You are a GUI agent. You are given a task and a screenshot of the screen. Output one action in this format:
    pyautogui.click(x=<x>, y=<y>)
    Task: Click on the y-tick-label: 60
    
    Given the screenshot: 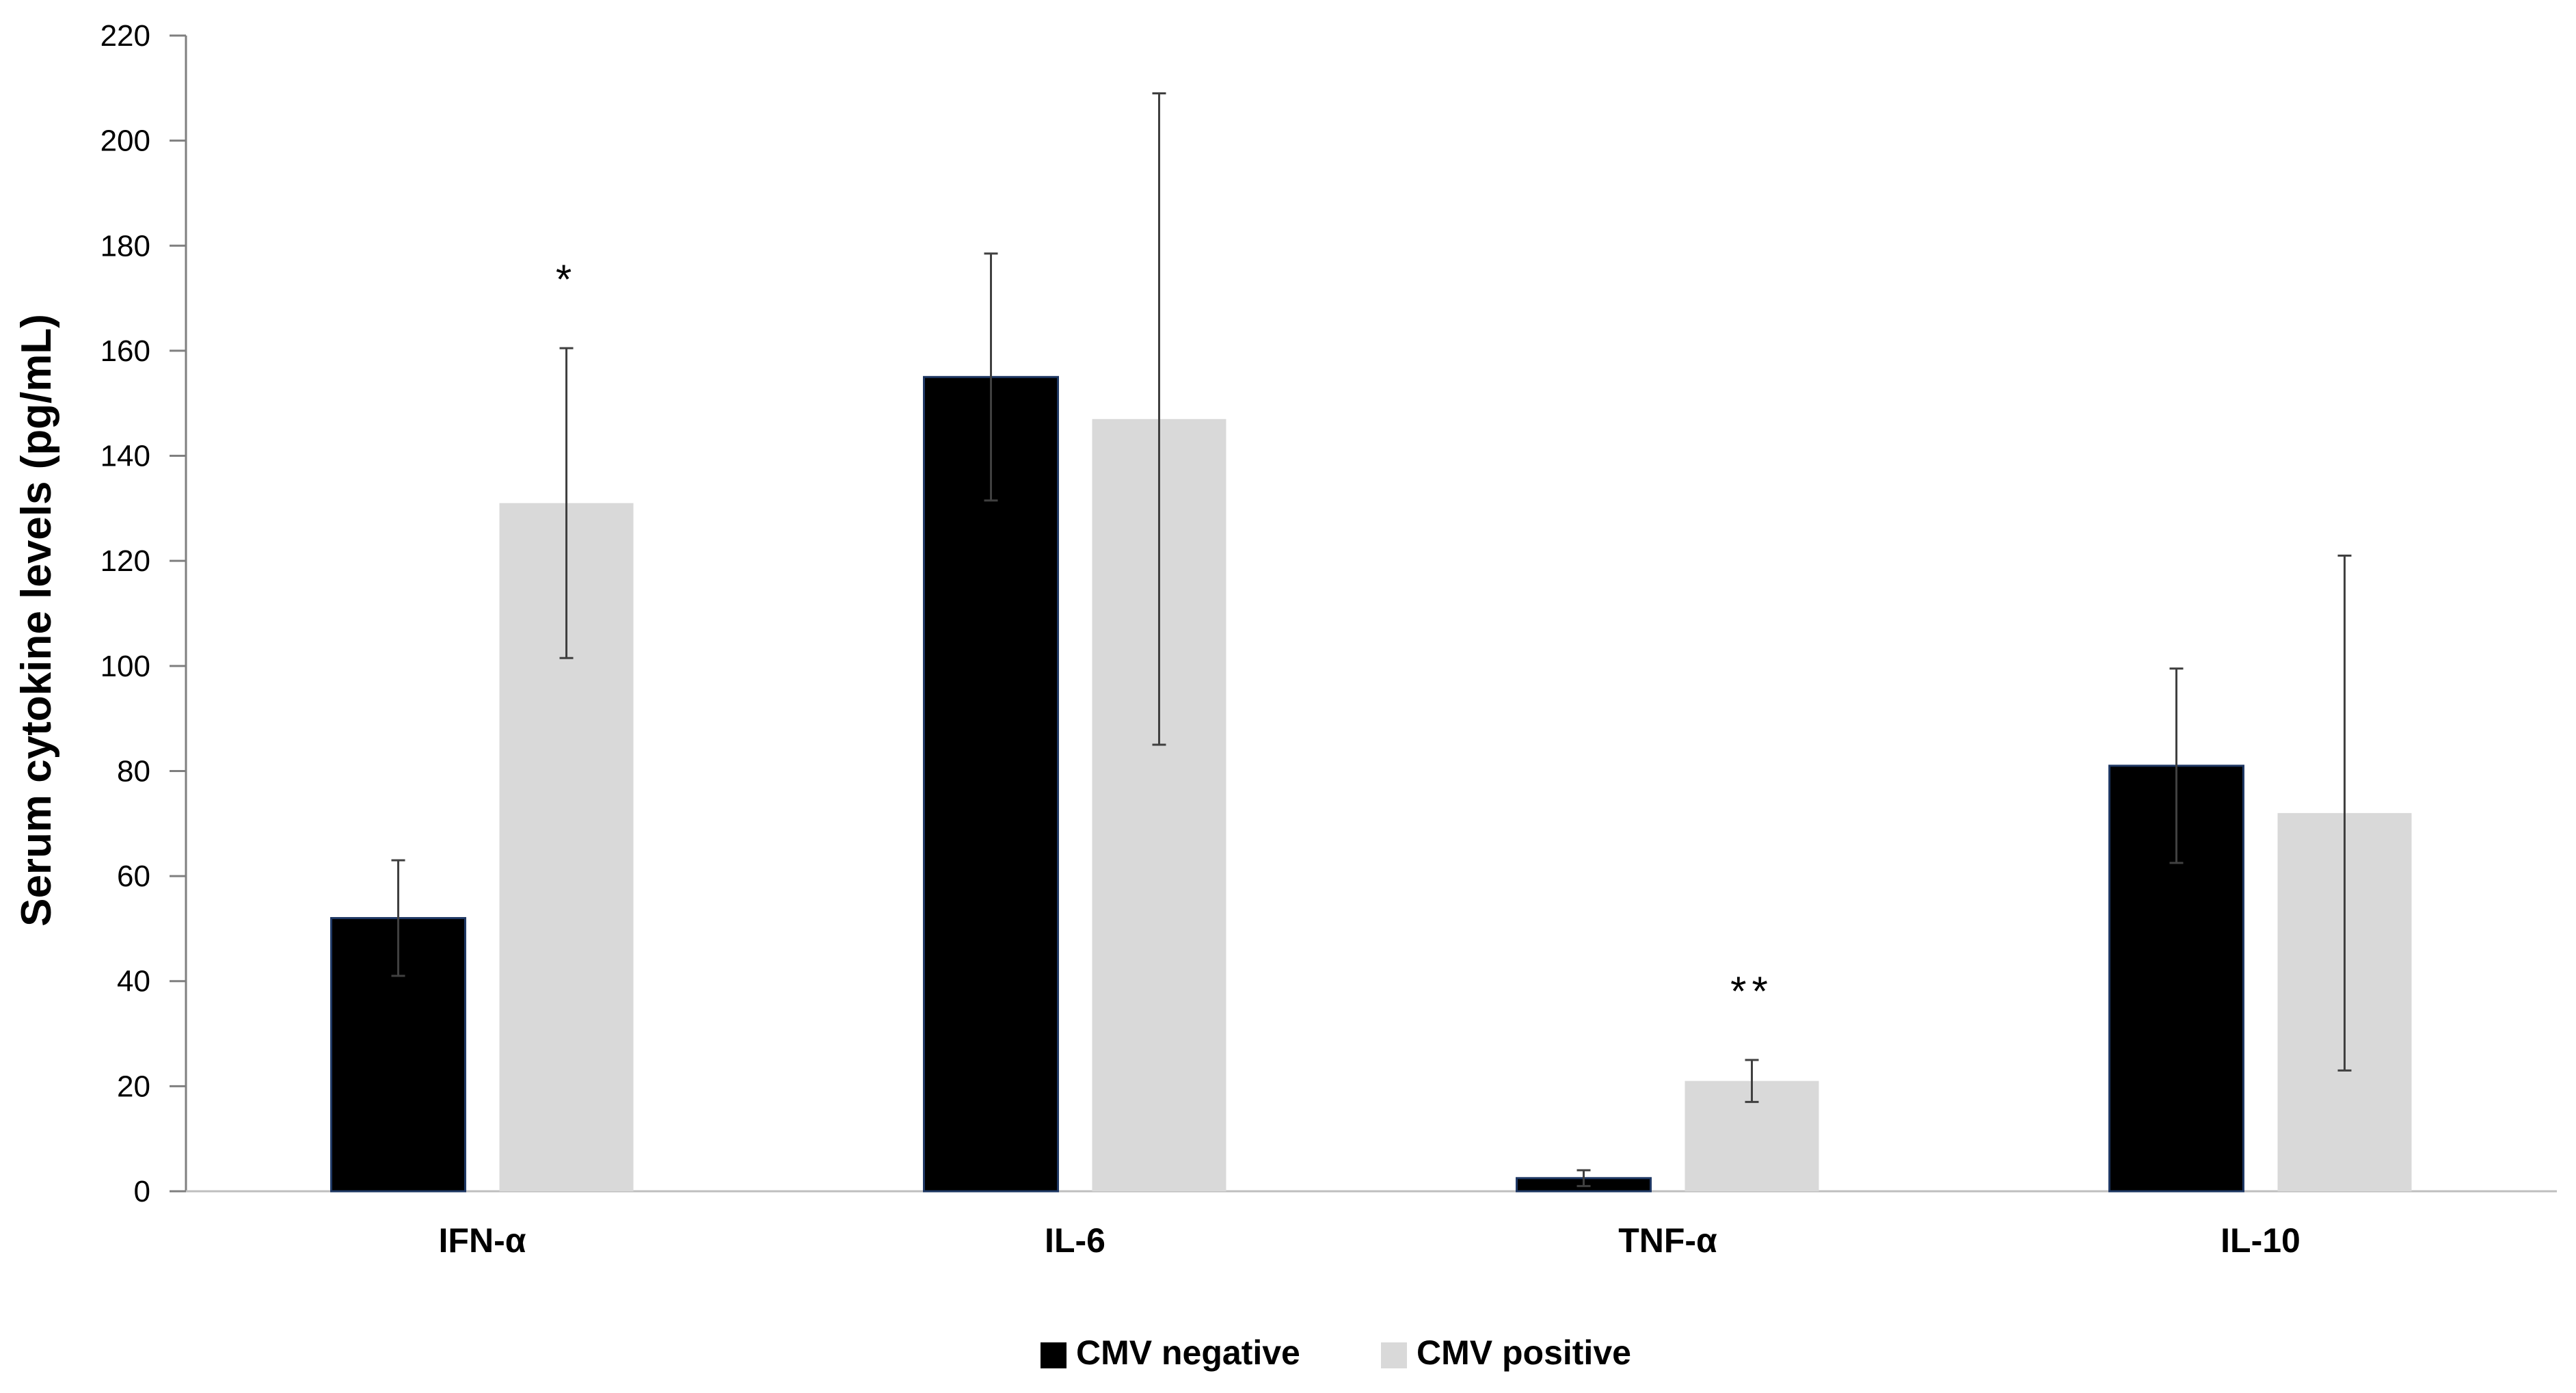 What is the action you would take?
    pyautogui.click(x=133, y=876)
    